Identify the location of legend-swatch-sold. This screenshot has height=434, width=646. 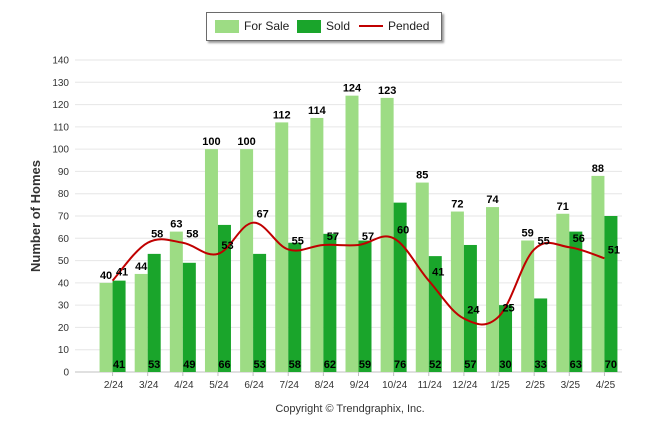
(309, 26).